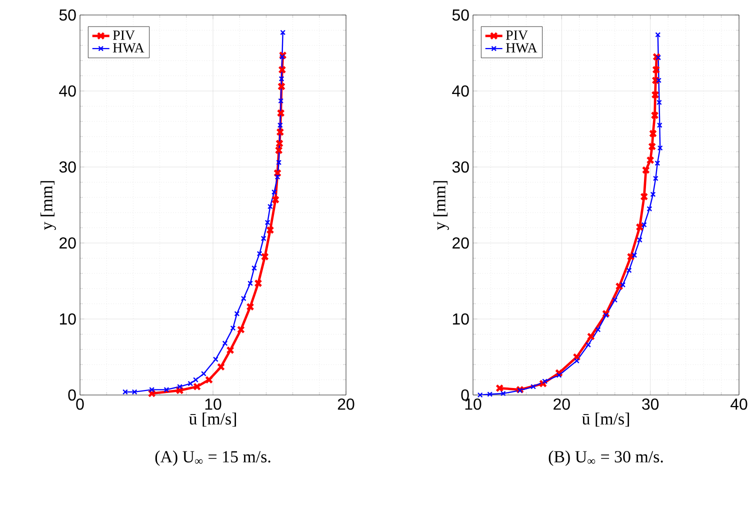  Describe the element at coordinates (80, 404) in the screenshot. I see `x-tick-label: 0` at that location.